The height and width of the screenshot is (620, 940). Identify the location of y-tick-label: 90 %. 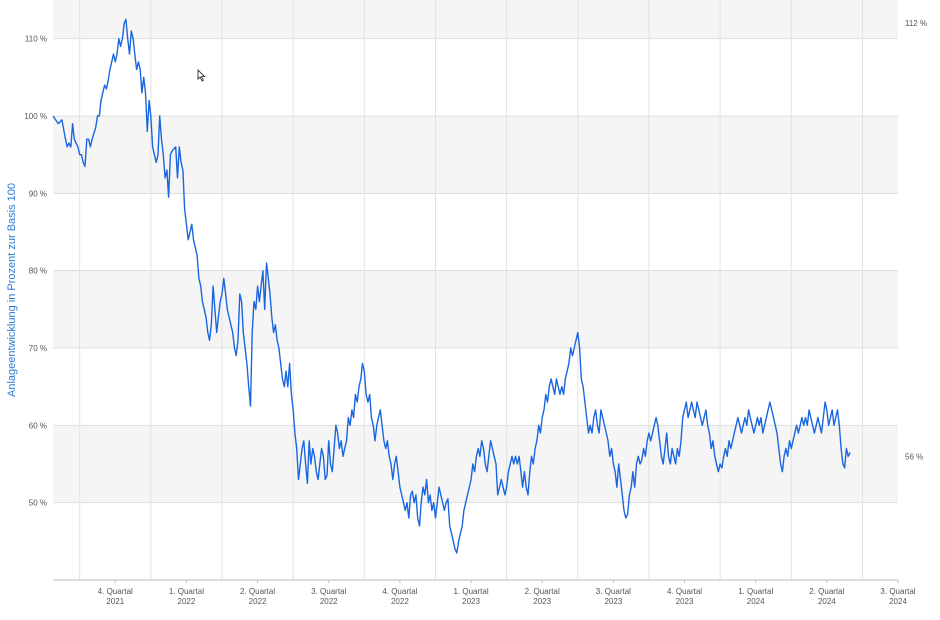
(38, 193).